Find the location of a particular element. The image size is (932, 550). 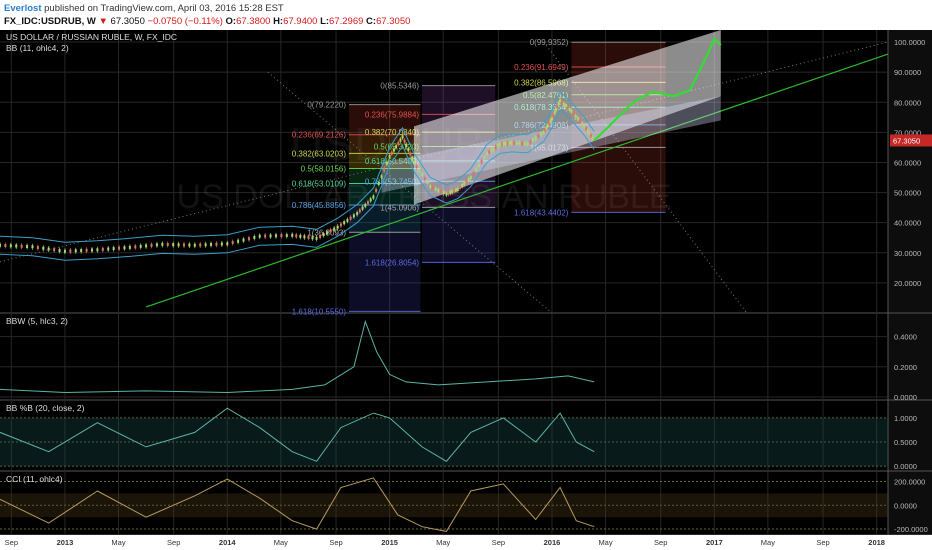

fib-level-label: 0.236(69.2126) is located at coordinates (319, 135).